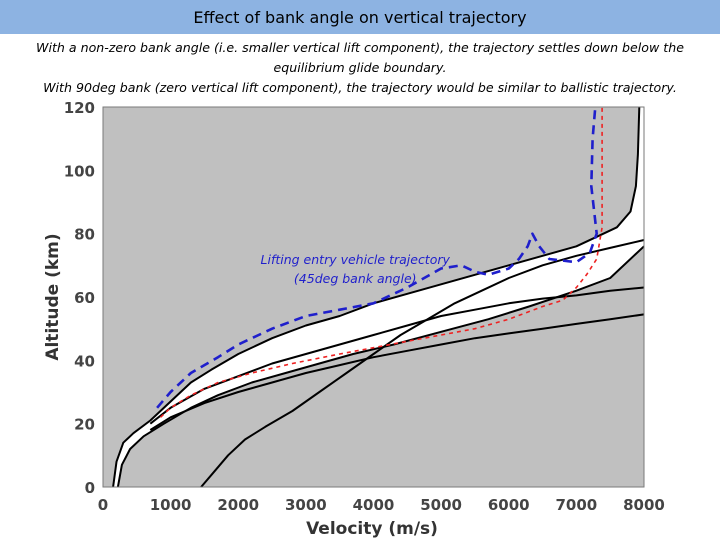 This screenshot has height=540, width=720. What do you see at coordinates (644, 505) in the screenshot?
I see `x-tick-label: 8000` at bounding box center [644, 505].